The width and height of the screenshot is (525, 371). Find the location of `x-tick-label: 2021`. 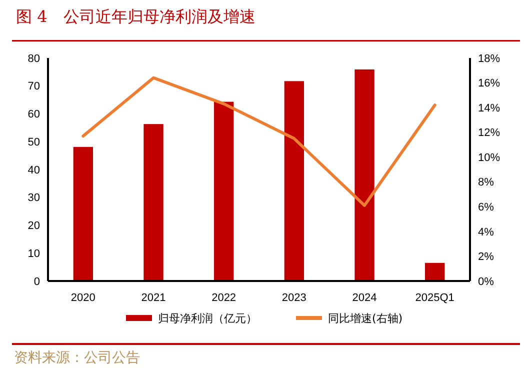

x-tick-label: 2021 is located at coordinates (153, 298).